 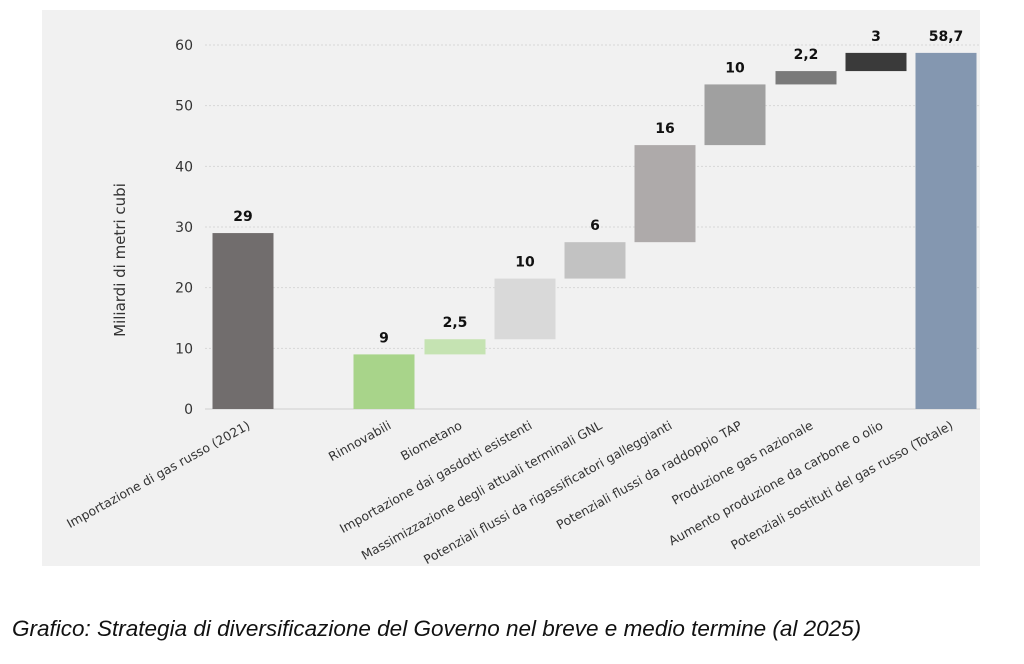 What do you see at coordinates (431, 441) in the screenshot?
I see `category-label: Biometano` at bounding box center [431, 441].